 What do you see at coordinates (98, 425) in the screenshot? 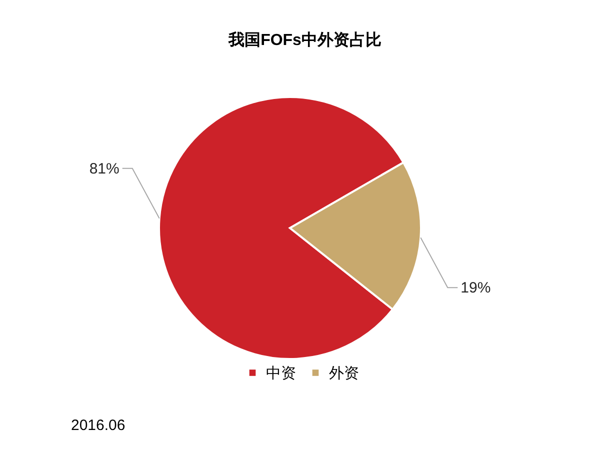
I see `text: 2016.06` at bounding box center [98, 425].